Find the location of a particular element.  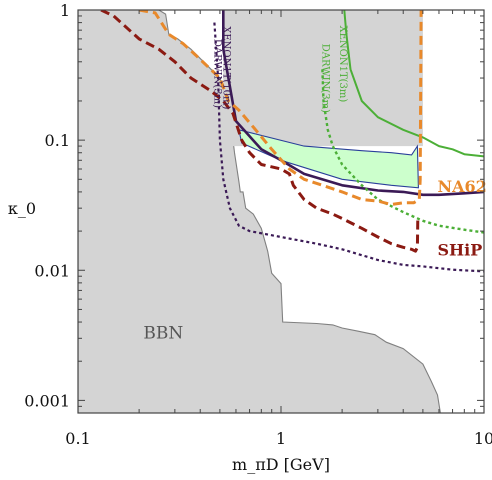

x-tick-label: 1 is located at coordinates (281, 438).